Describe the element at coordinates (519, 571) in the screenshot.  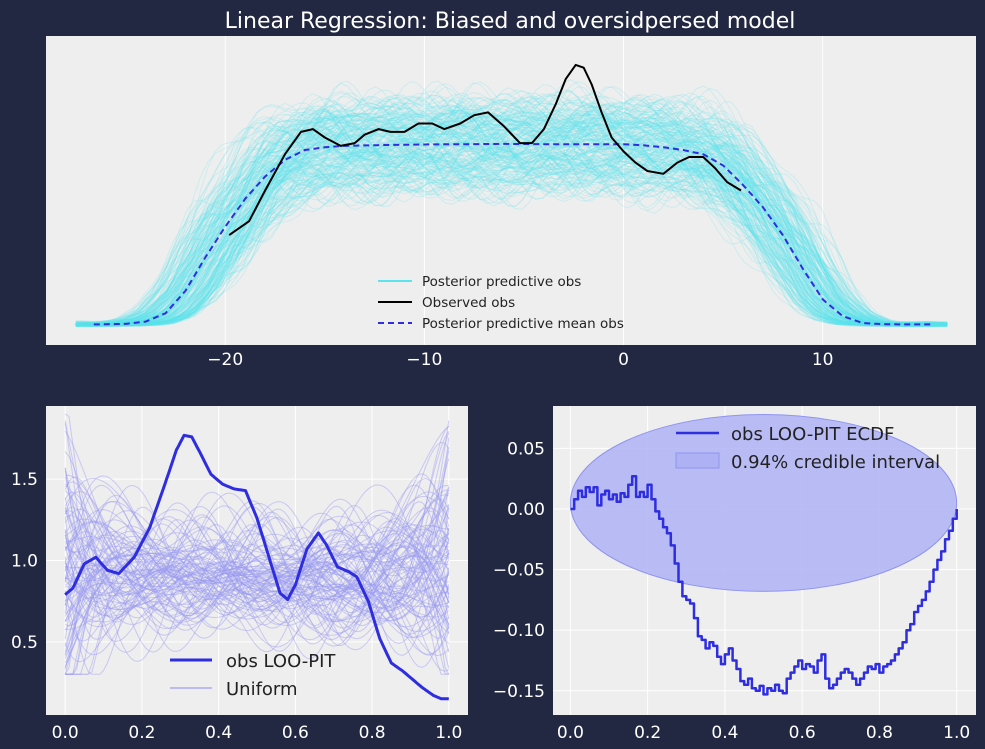
I see `ax3-ytick-label: −0.05` at that location.